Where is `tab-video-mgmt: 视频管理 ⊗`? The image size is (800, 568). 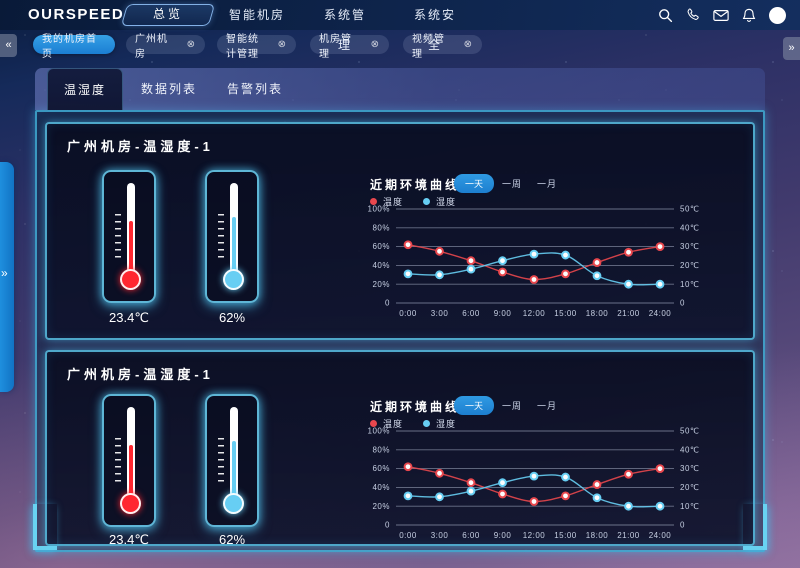
tab-video-mgmt: 视频管理 ⊗ is located at coordinates (442, 47).